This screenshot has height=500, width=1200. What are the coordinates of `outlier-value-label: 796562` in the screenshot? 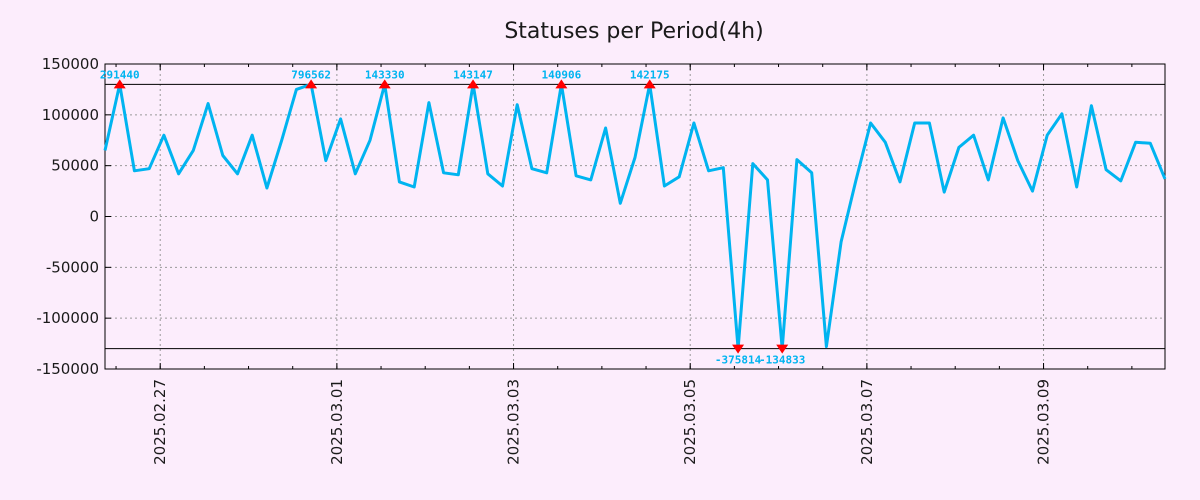 It's located at (311, 74).